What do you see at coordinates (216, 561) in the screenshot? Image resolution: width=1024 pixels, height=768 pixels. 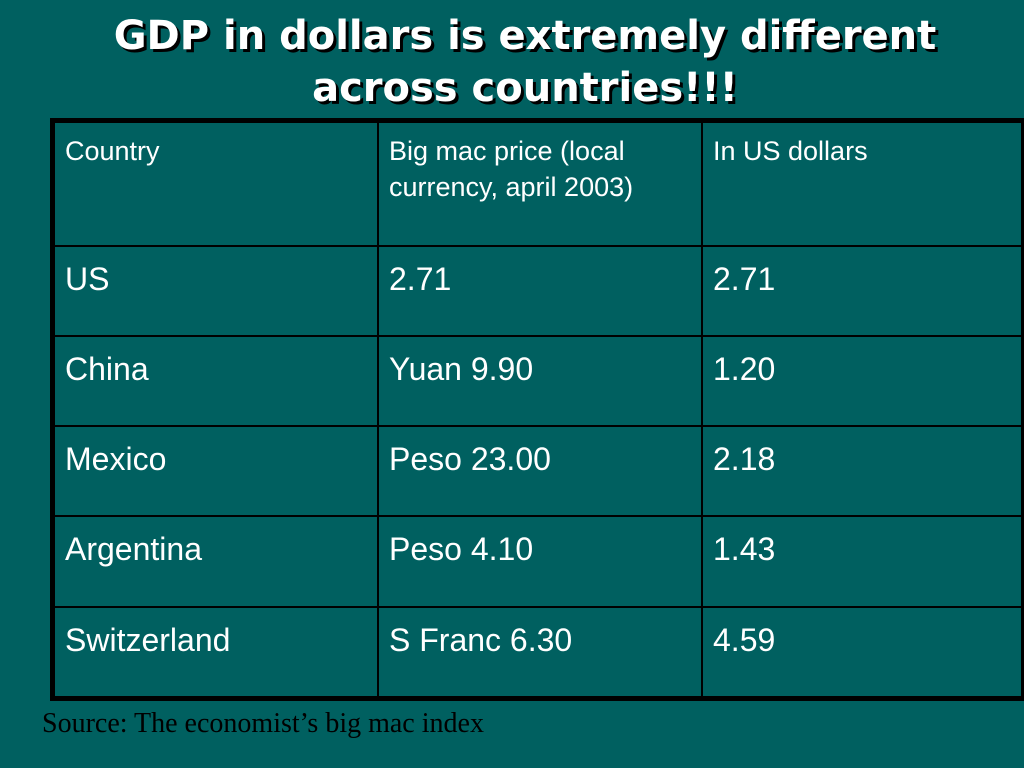 I see `cell-country: Argentina` at bounding box center [216, 561].